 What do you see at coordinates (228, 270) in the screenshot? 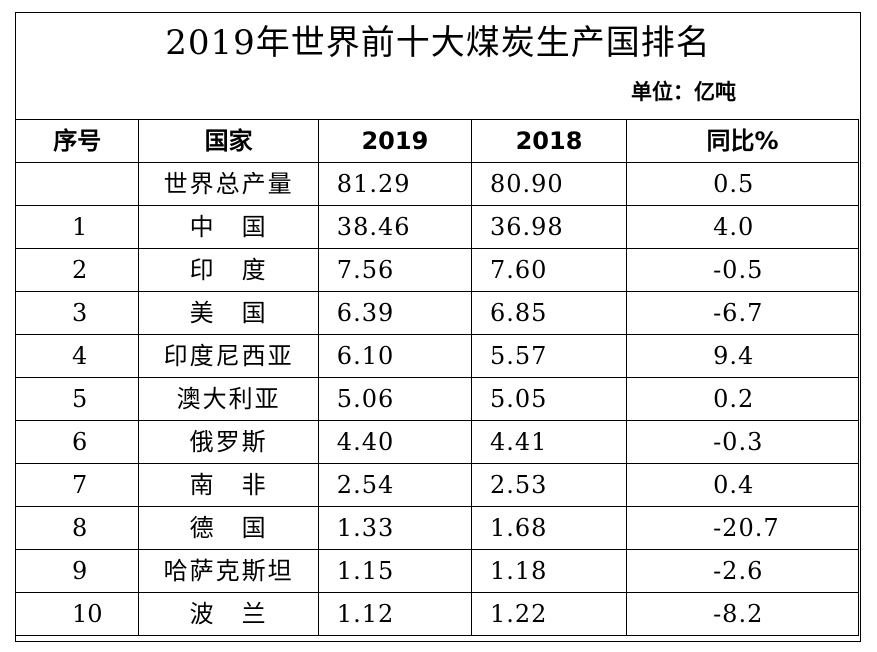
I see `row-country: 印 度` at bounding box center [228, 270].